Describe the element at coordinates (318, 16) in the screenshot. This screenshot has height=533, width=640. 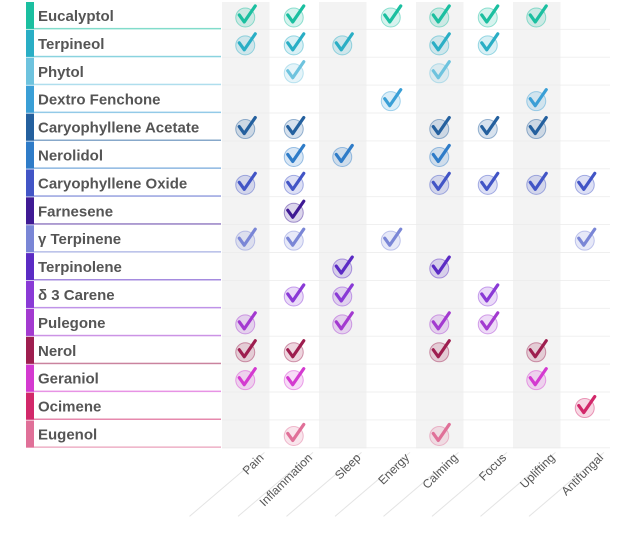
I see `table-row: Eucalyptol` at that location.